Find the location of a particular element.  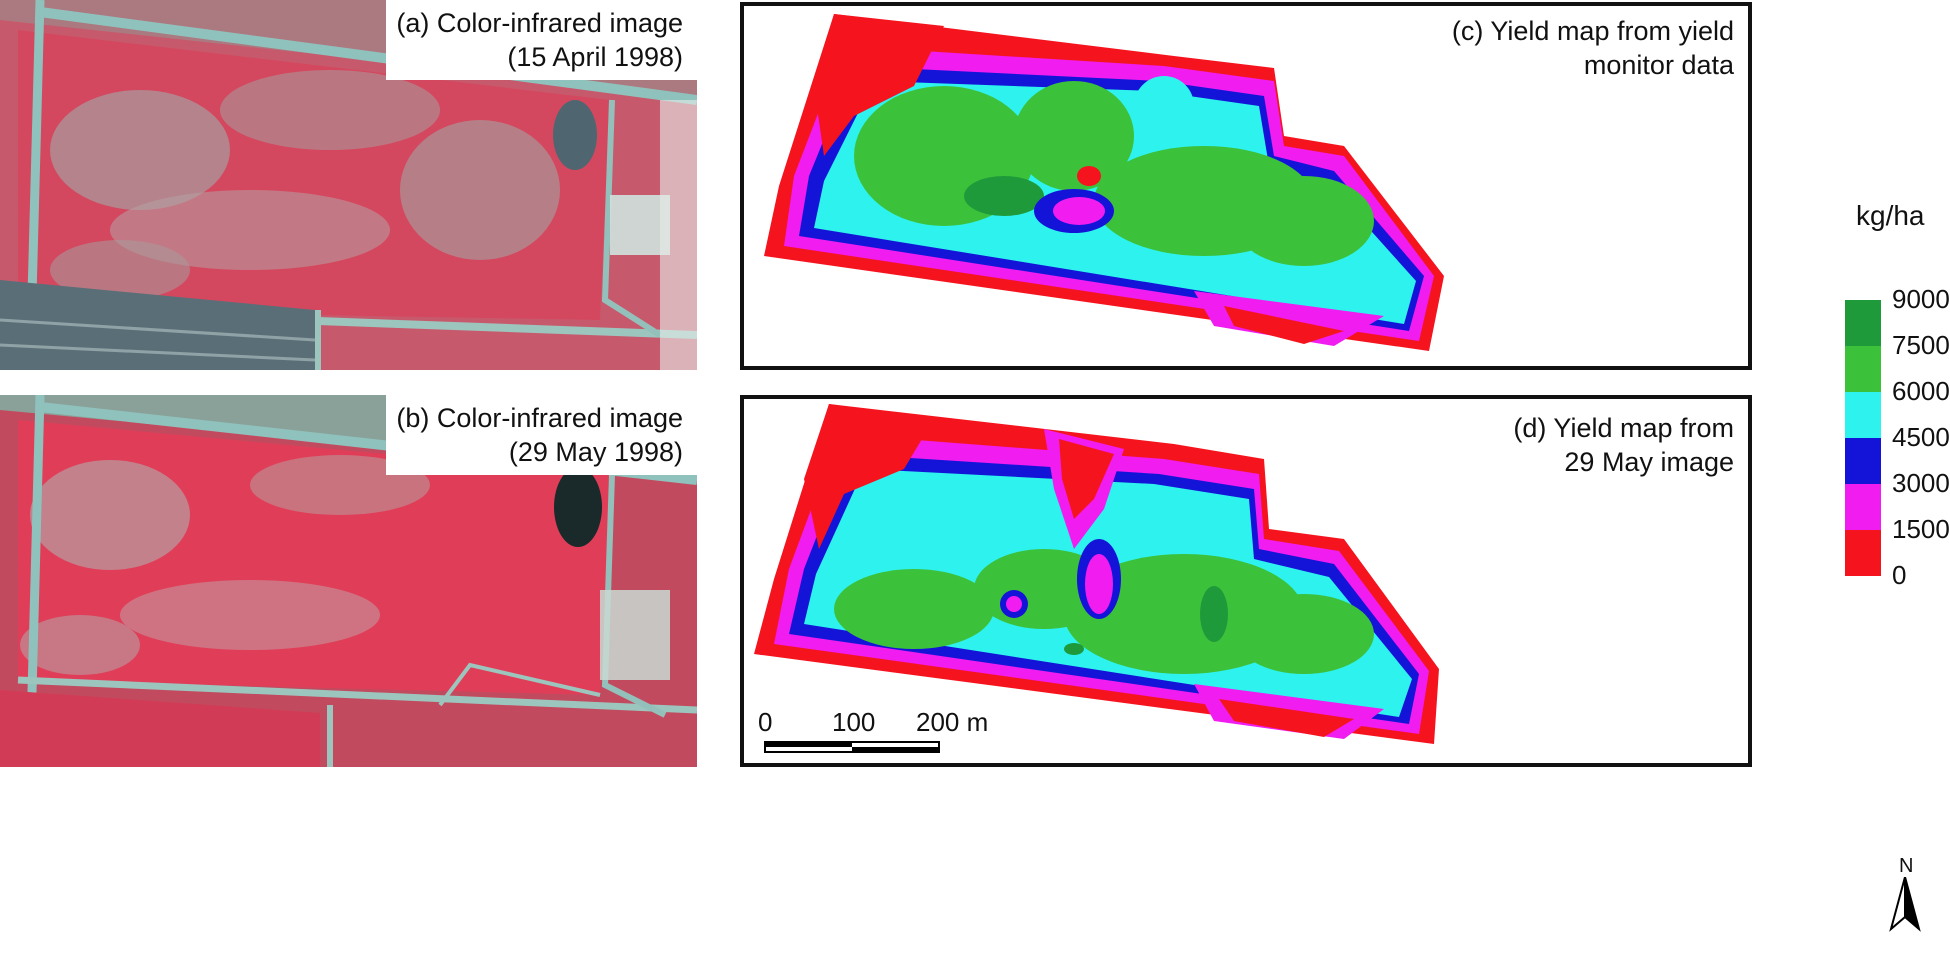

panel-c-subtitle: monitor data is located at coordinates (1593, 65).